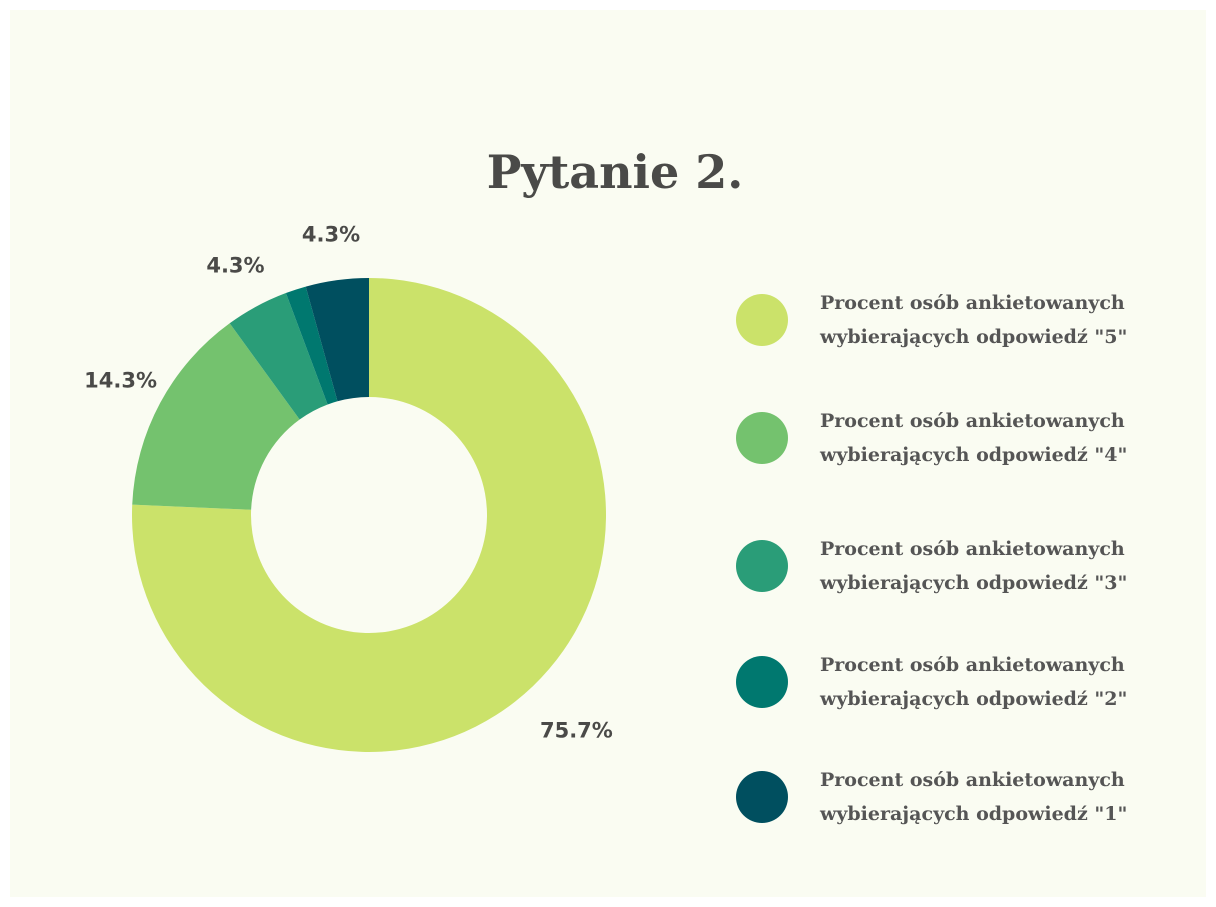 This screenshot has height=907, width=1216. I want to click on chart-title: Pytanie 2., so click(615, 172).